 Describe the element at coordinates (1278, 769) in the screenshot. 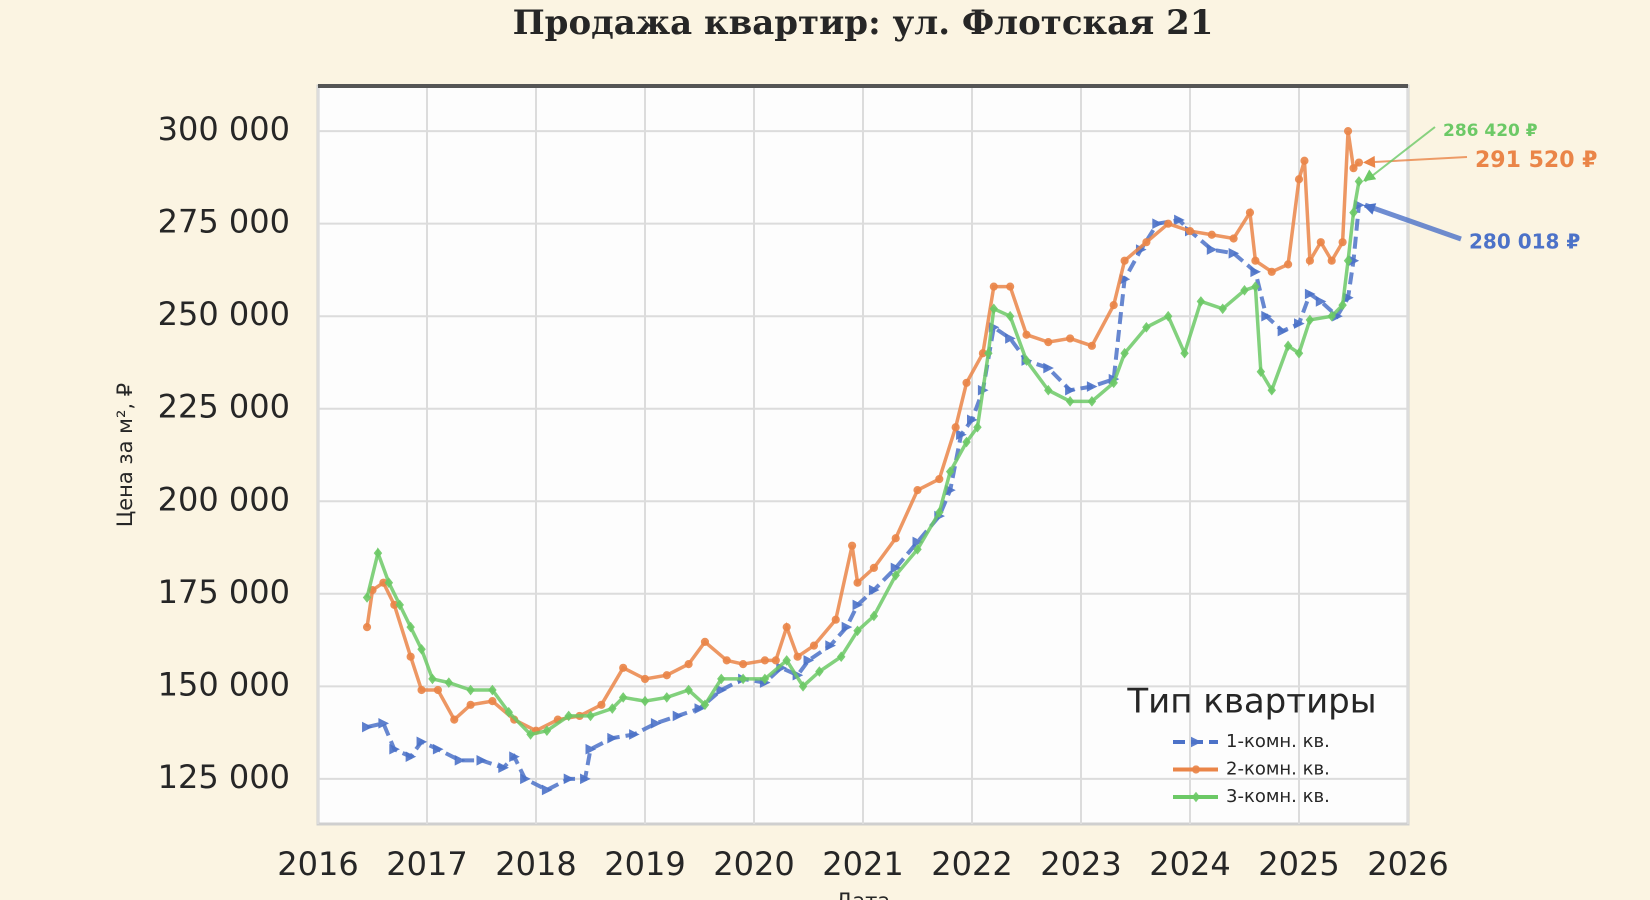

I see `legend-label: 2-комн. кв.` at that location.